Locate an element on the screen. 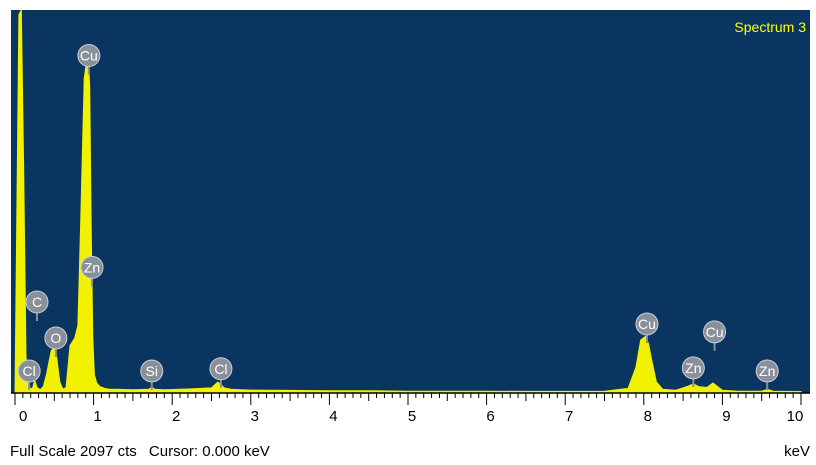 This screenshot has width=816, height=465. element-marker-o: O is located at coordinates (56, 342).